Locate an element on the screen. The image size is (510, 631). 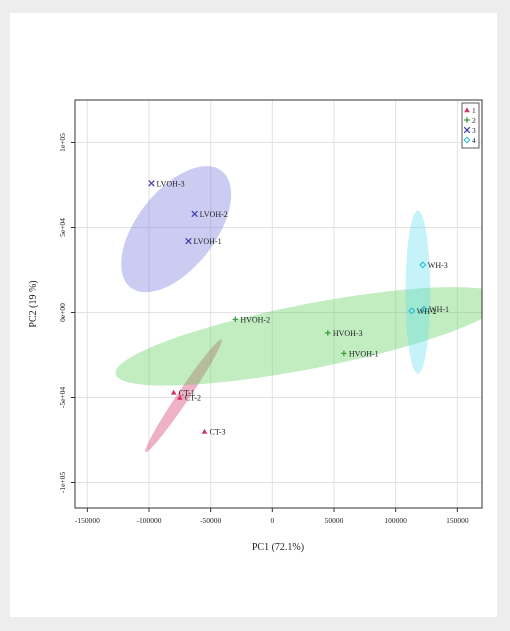
data-point-label: WH-1 is located at coordinates (439, 309).